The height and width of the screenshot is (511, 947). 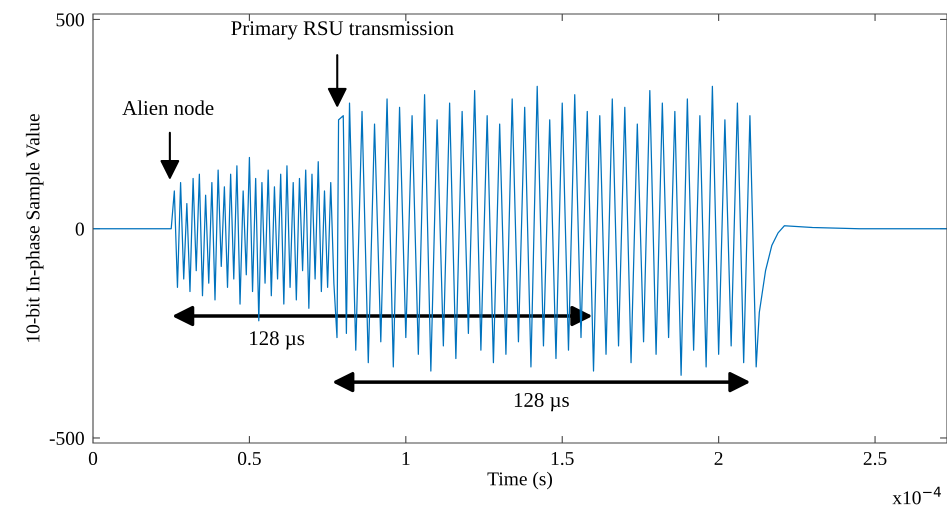 What do you see at coordinates (249, 459) in the screenshot?
I see `x-tick-label: 0.5` at bounding box center [249, 459].